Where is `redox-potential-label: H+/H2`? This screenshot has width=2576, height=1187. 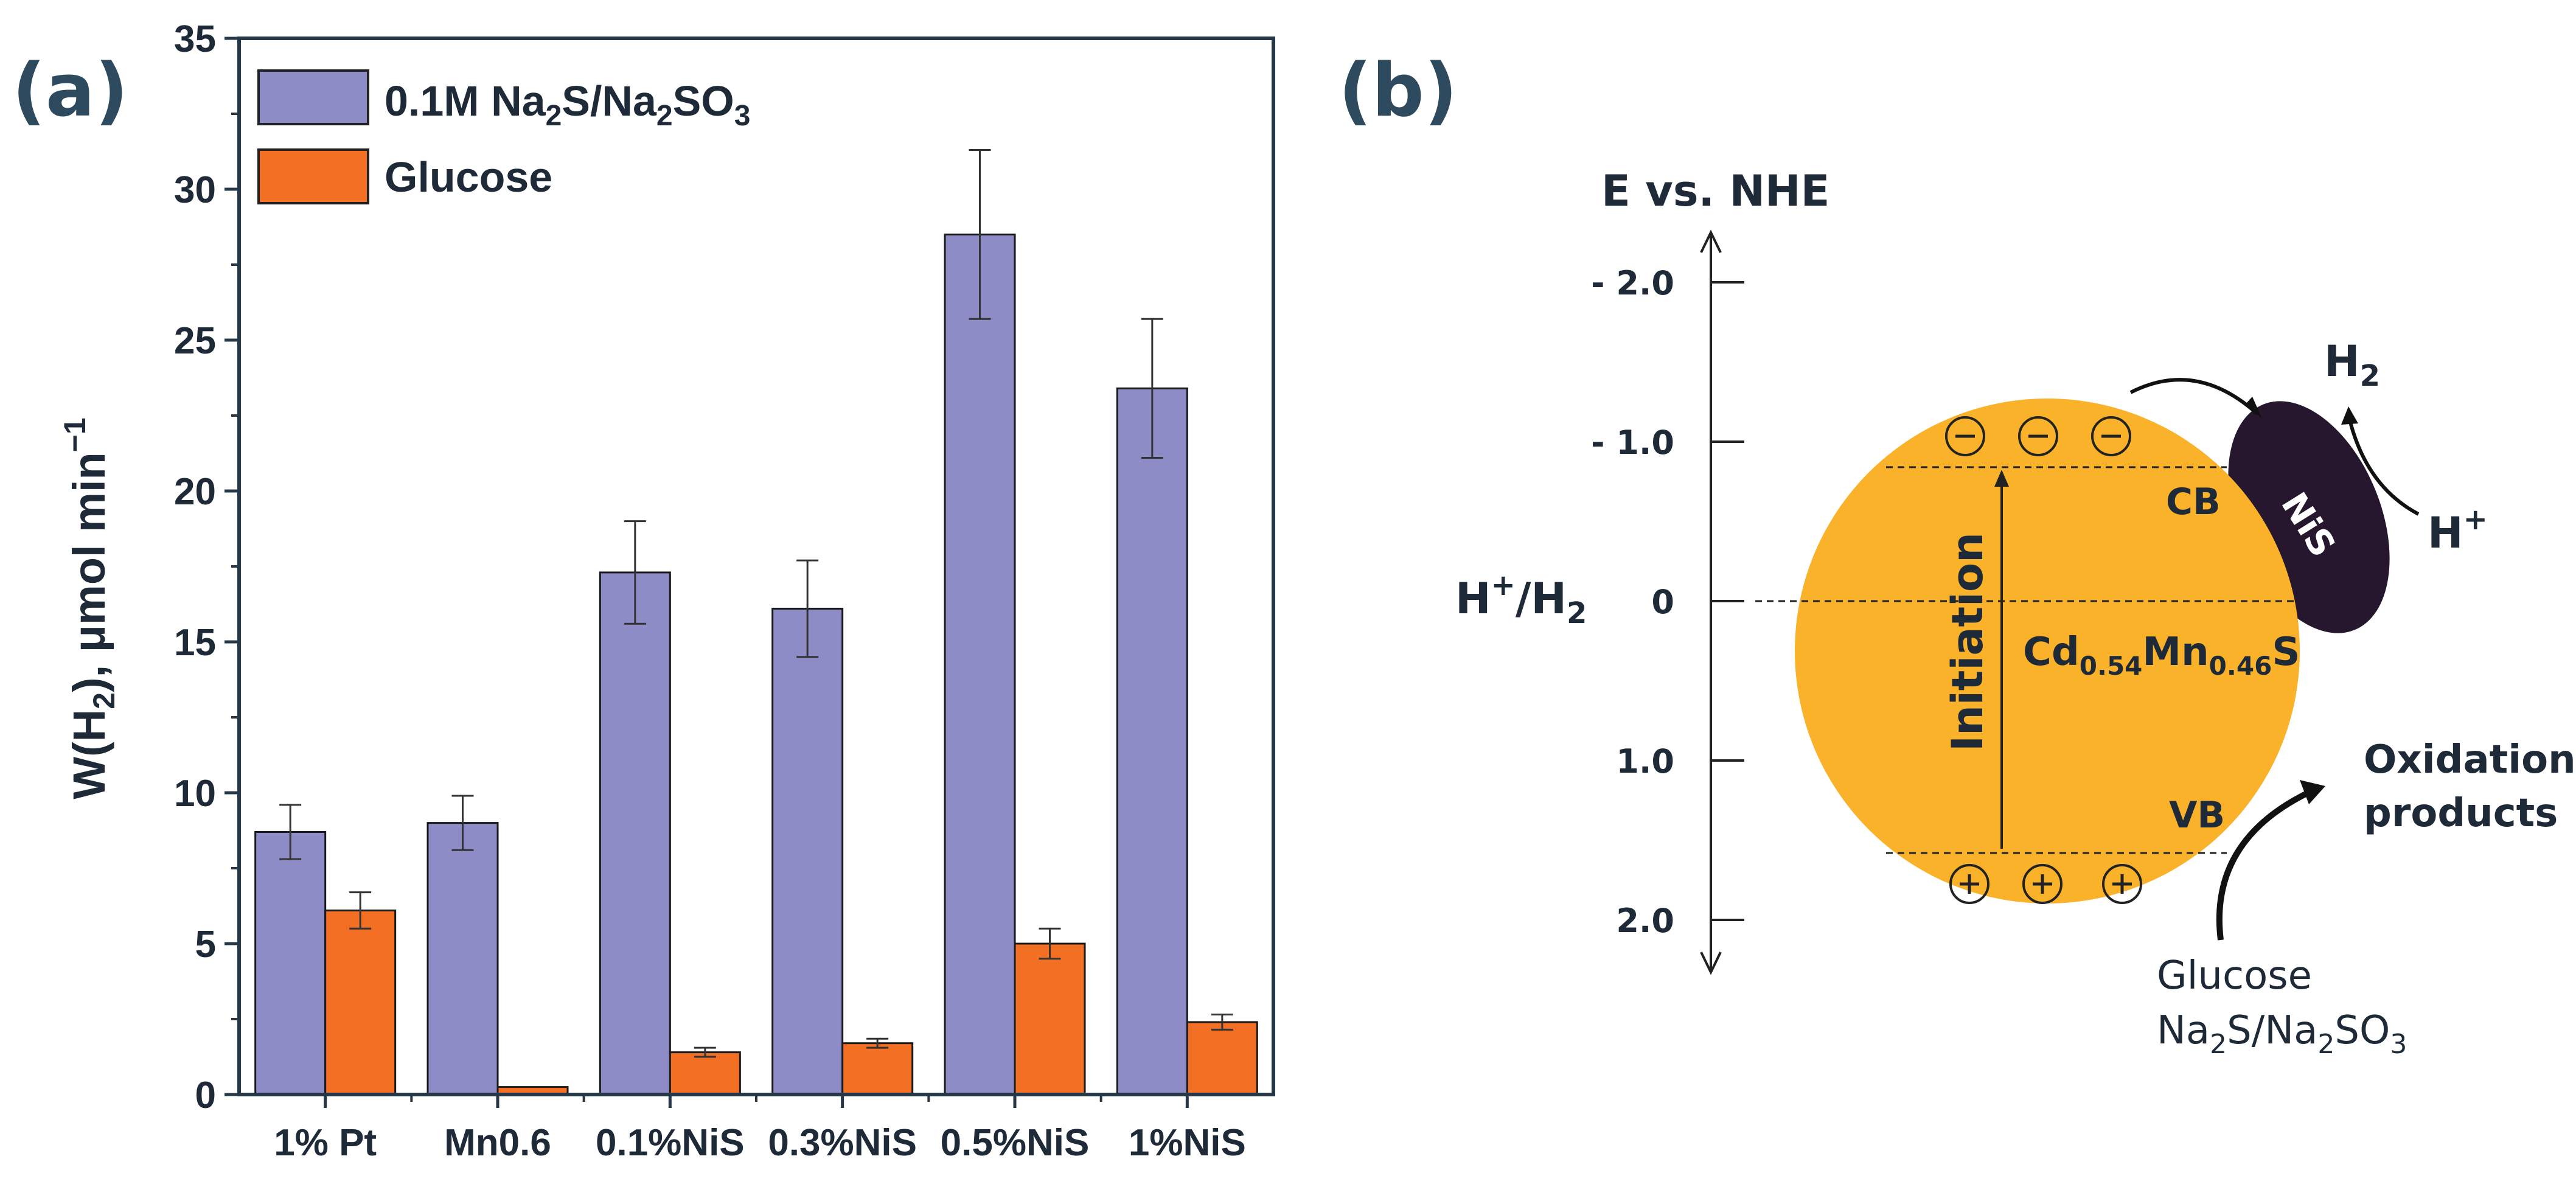
redox-potential-label: H+/H2 is located at coordinates (1521, 599).